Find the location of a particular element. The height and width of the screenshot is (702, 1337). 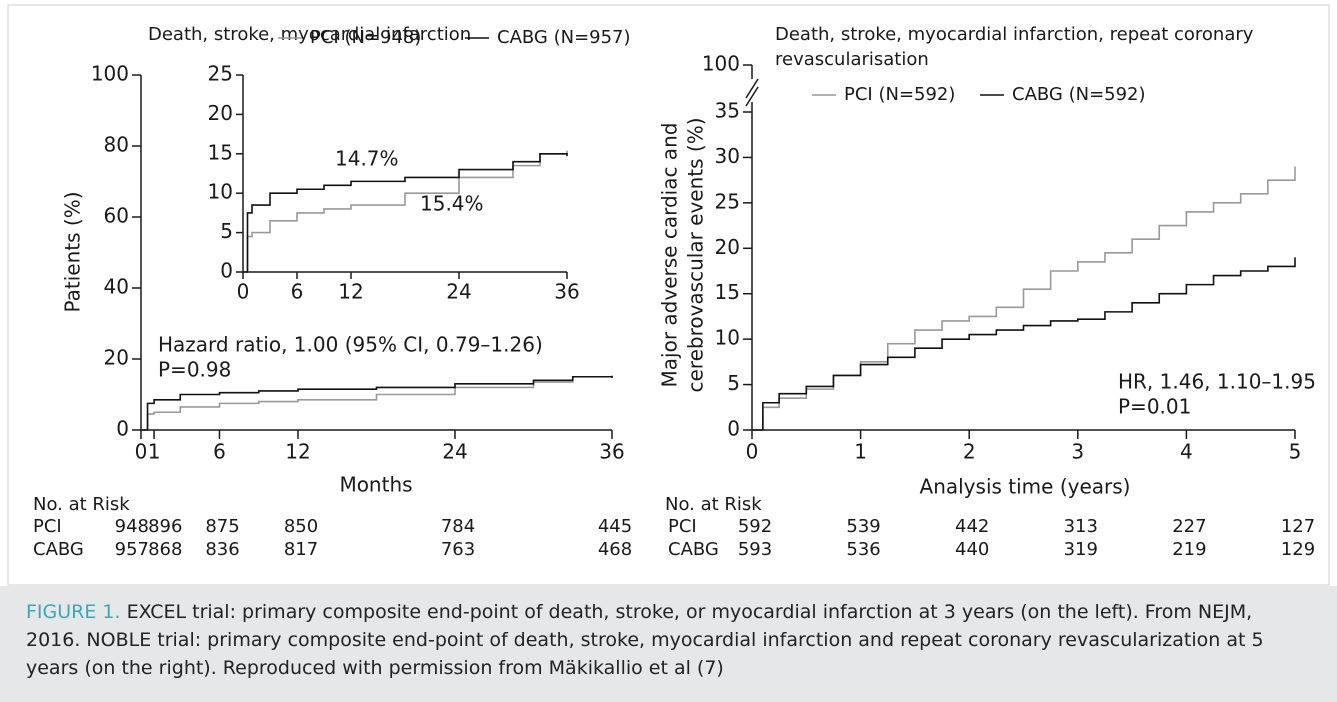

risk-value: 313 is located at coordinates (1081, 526).